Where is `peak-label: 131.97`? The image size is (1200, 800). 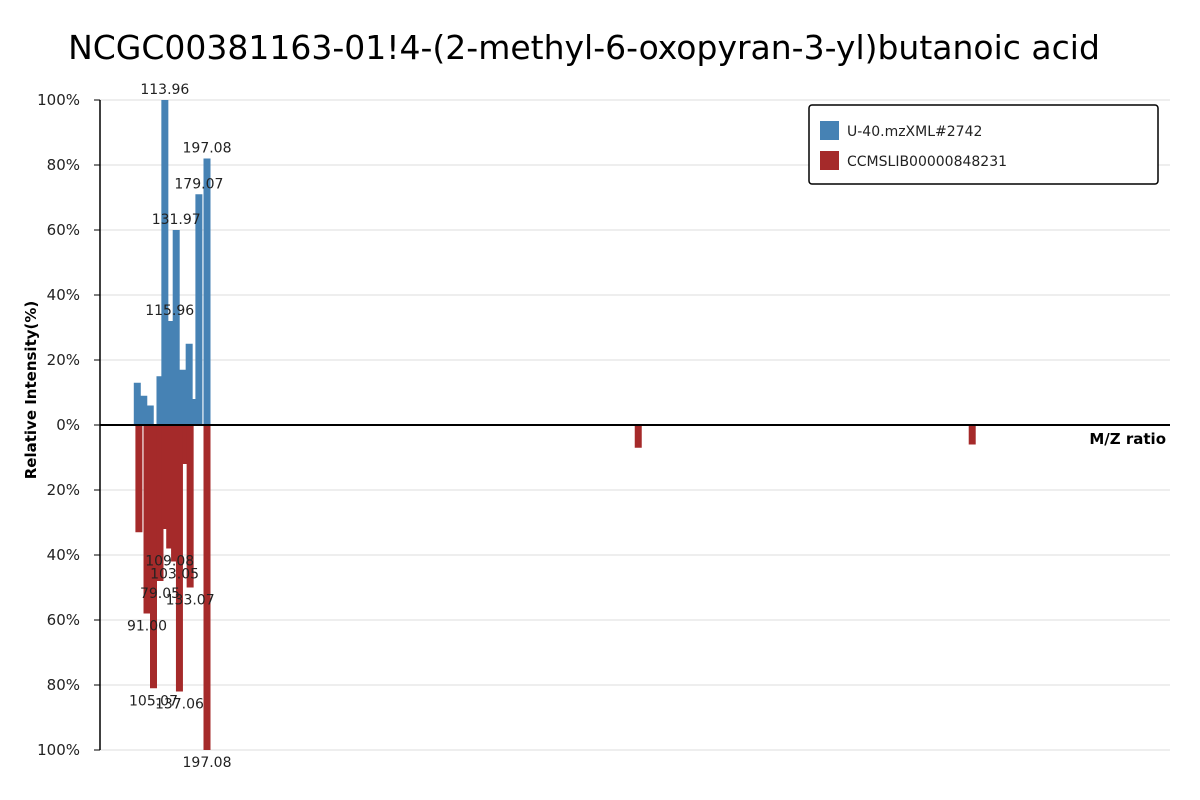
peak-label: 131.97 is located at coordinates (176, 220).